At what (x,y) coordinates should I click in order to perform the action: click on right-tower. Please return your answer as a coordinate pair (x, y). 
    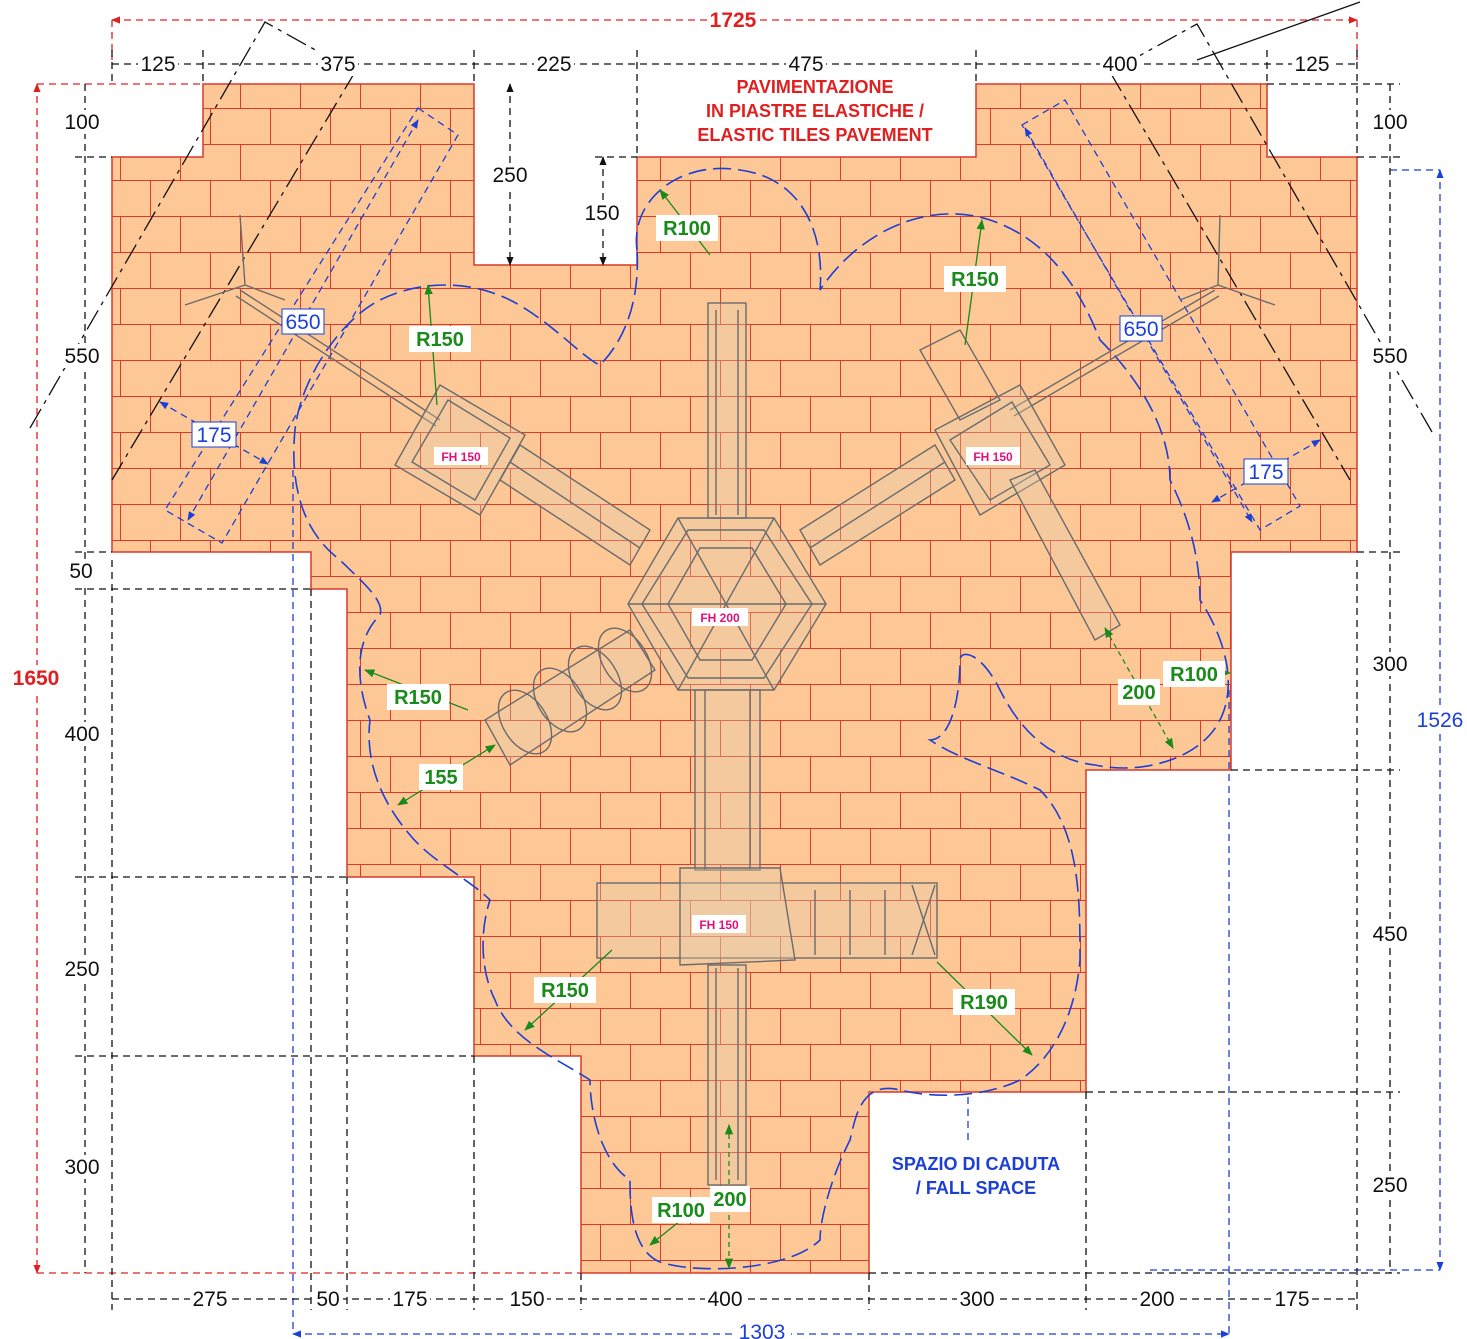
    Looking at the image, I should click on (1097, 427).